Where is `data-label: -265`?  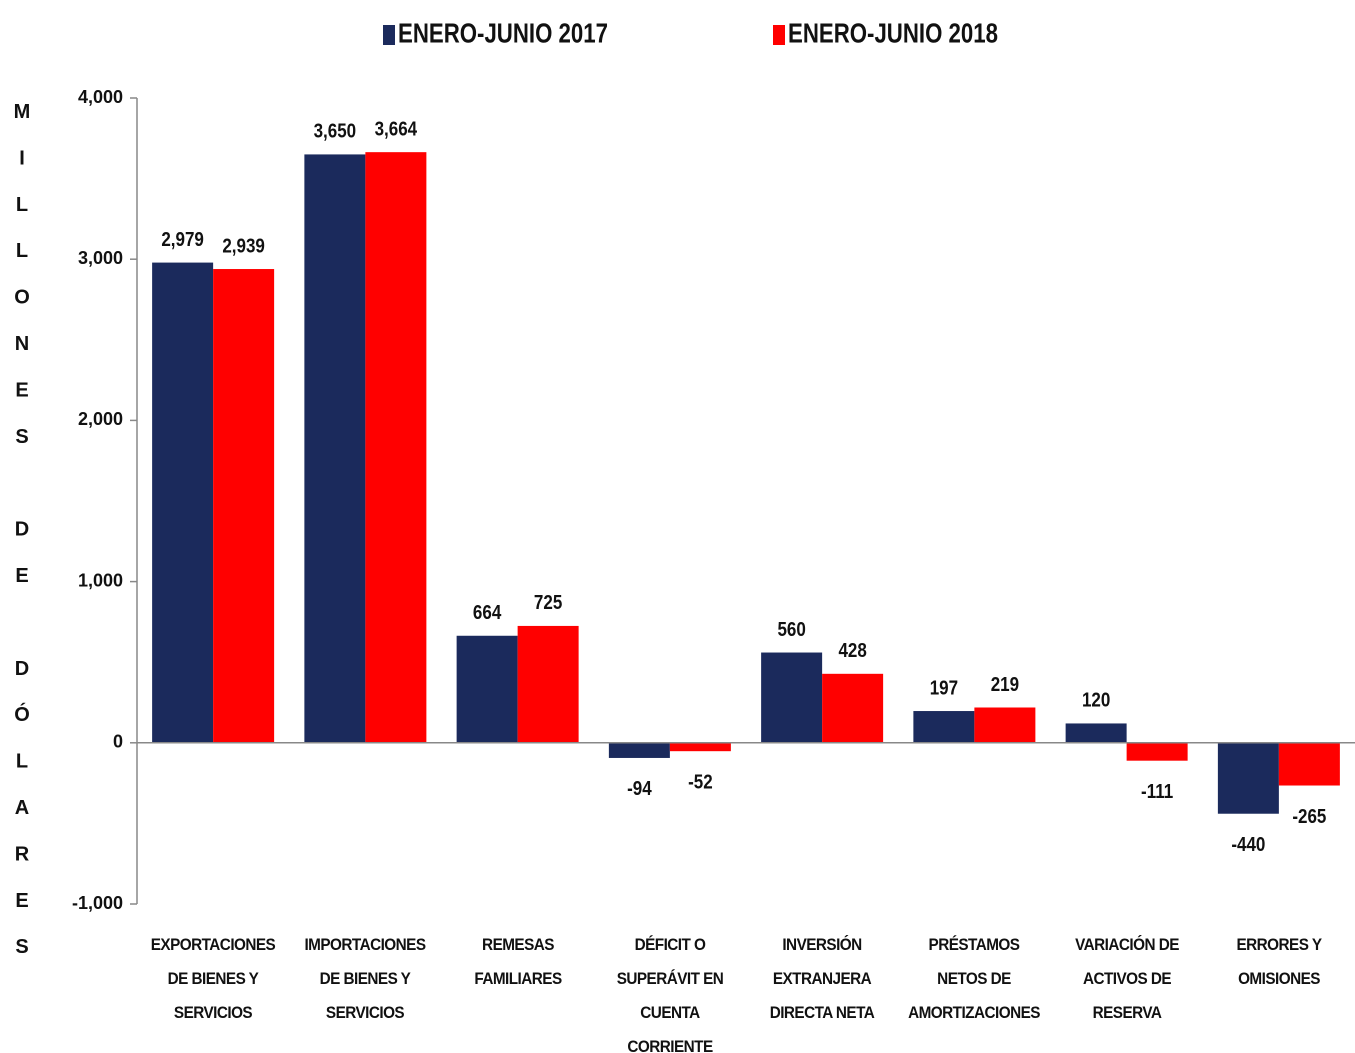
data-label: -265 is located at coordinates (1309, 815).